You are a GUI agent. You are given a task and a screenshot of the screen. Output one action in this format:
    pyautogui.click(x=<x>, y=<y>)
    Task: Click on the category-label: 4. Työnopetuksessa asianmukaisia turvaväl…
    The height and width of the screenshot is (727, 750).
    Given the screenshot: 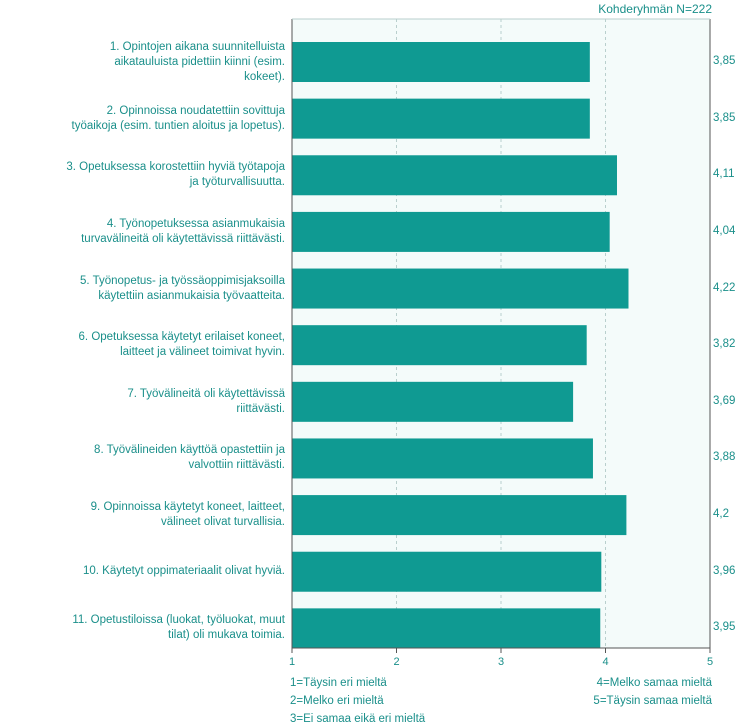 What is the action you would take?
    pyautogui.click(x=183, y=231)
    